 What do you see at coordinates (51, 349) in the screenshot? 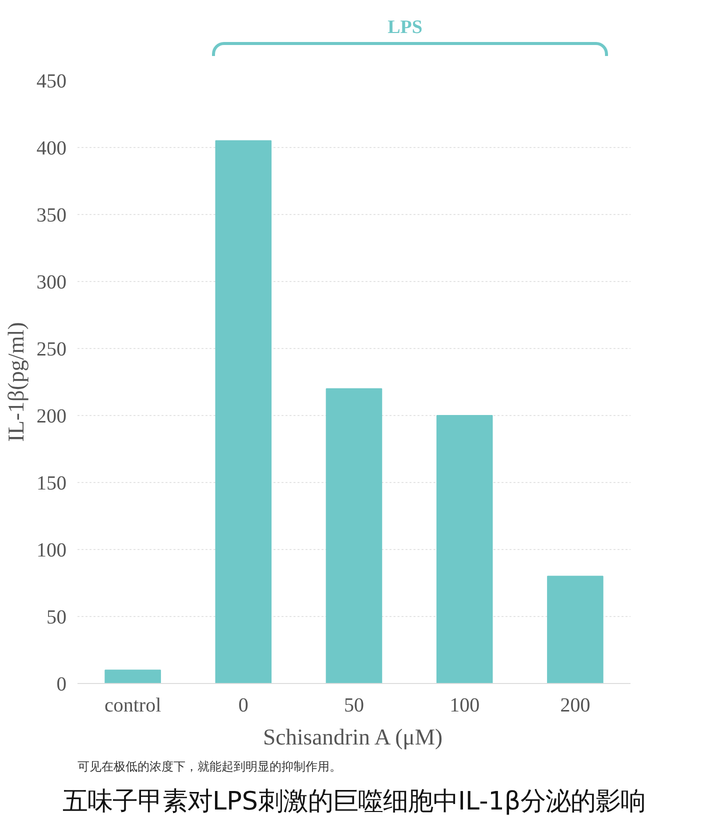
I see `y-tick-label: 250` at bounding box center [51, 349].